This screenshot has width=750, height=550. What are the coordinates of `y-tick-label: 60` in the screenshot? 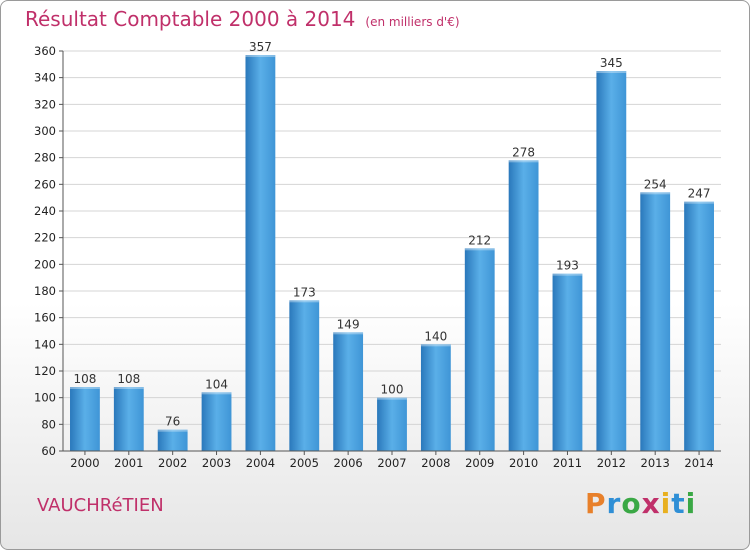 It's located at (48, 451).